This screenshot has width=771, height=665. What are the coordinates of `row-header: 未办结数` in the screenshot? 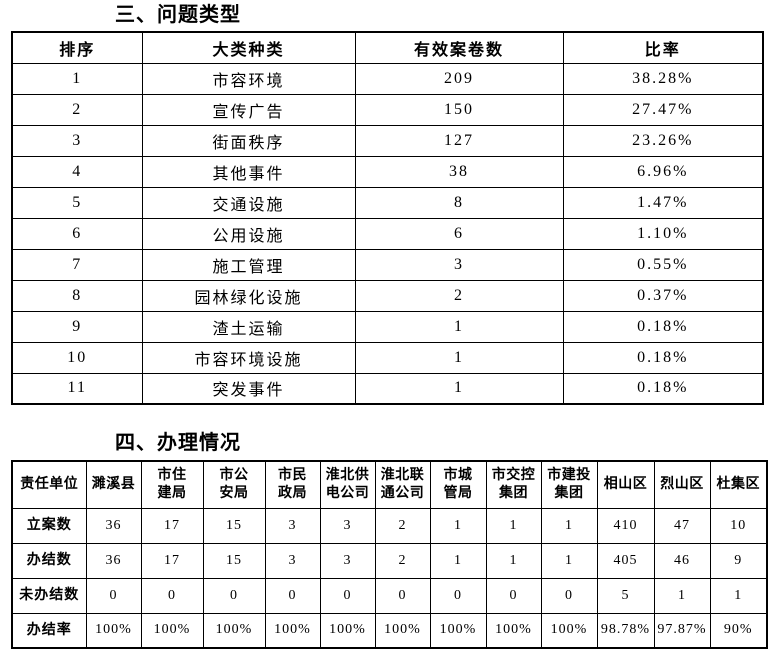 It's located at (49, 595).